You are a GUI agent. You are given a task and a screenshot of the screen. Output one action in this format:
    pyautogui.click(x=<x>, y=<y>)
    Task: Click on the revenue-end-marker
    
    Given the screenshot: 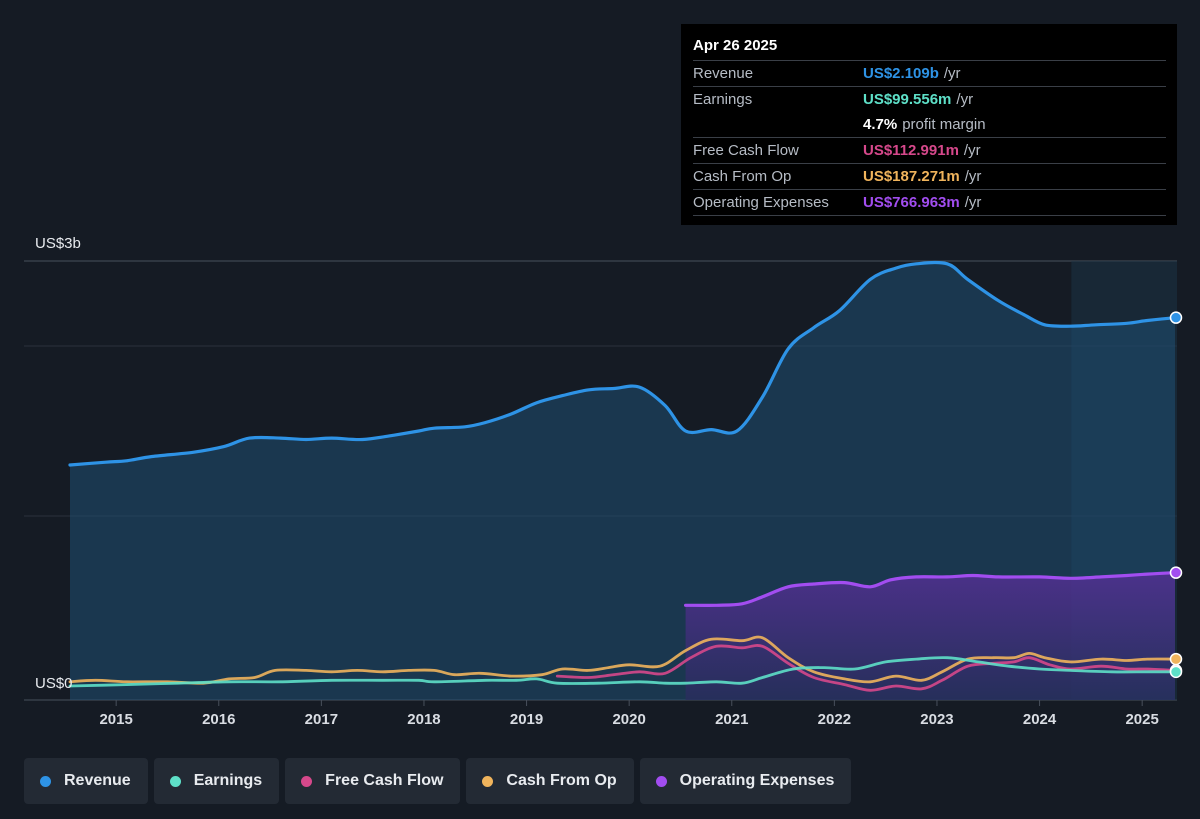 What is the action you would take?
    pyautogui.click(x=1176, y=317)
    